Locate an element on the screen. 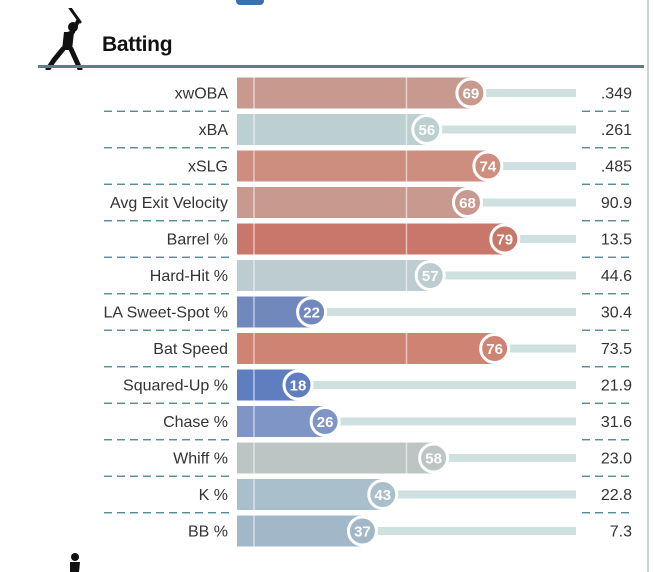  top-edge-mark is located at coordinates (250, 2).